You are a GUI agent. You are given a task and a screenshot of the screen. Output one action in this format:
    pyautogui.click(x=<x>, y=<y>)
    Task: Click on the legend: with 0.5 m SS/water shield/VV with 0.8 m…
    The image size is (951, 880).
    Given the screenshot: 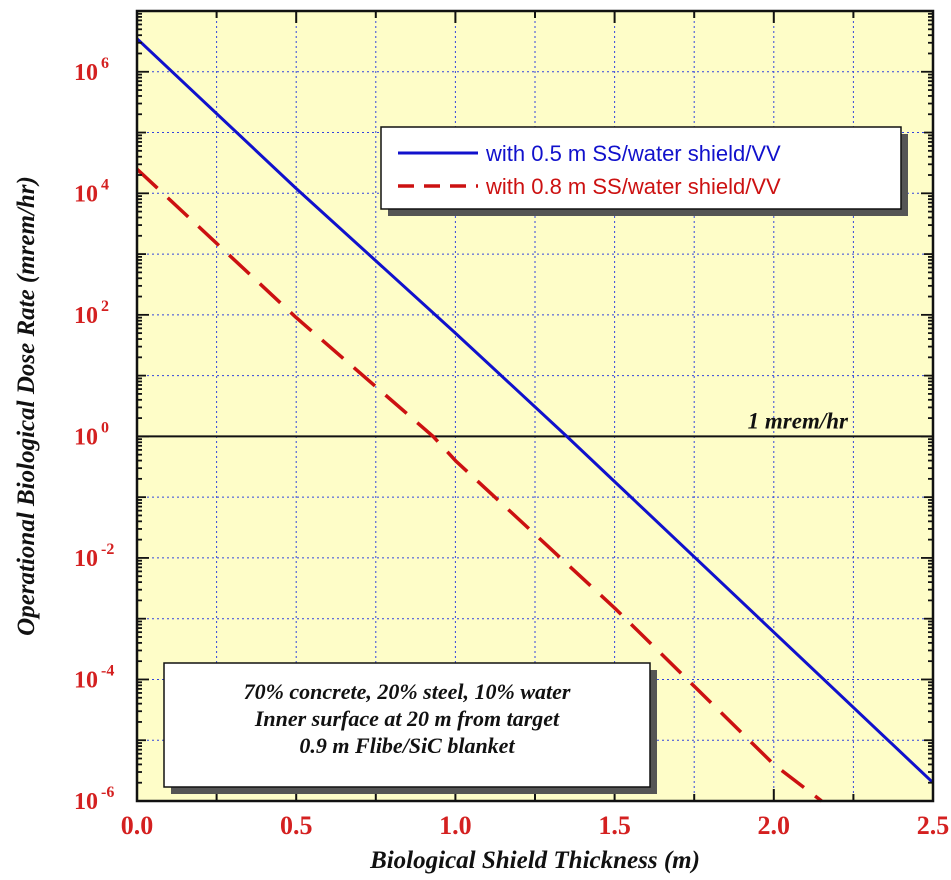 What is the action you would take?
    pyautogui.click(x=644, y=171)
    